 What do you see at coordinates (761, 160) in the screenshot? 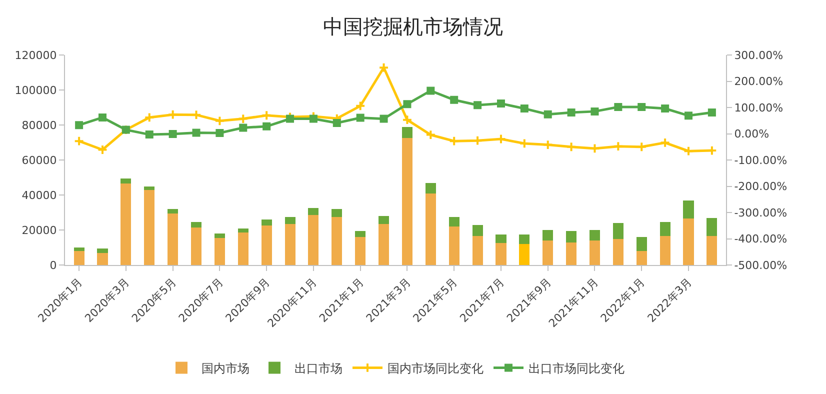
I see `y2-tick-label: -100.00%` at bounding box center [761, 160].